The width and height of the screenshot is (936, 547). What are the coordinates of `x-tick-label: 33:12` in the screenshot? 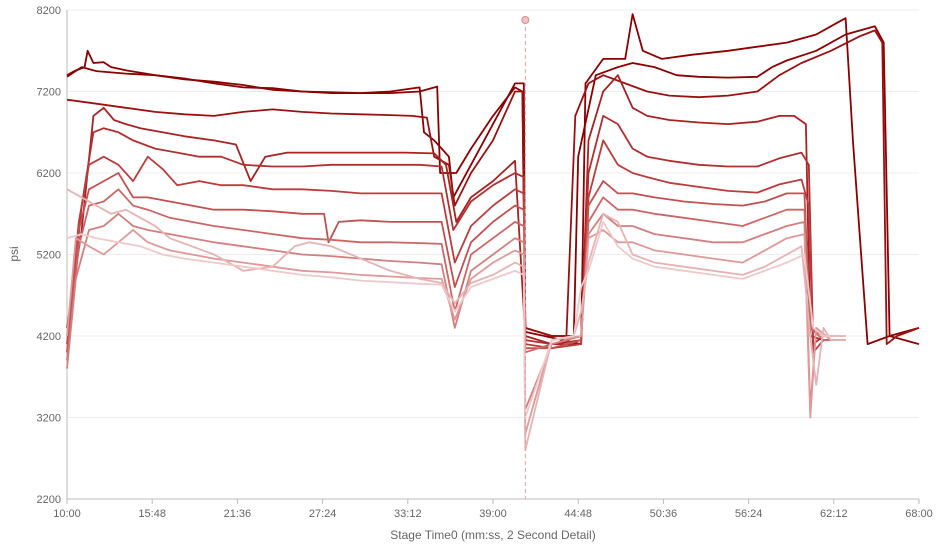 It's located at (408, 514).